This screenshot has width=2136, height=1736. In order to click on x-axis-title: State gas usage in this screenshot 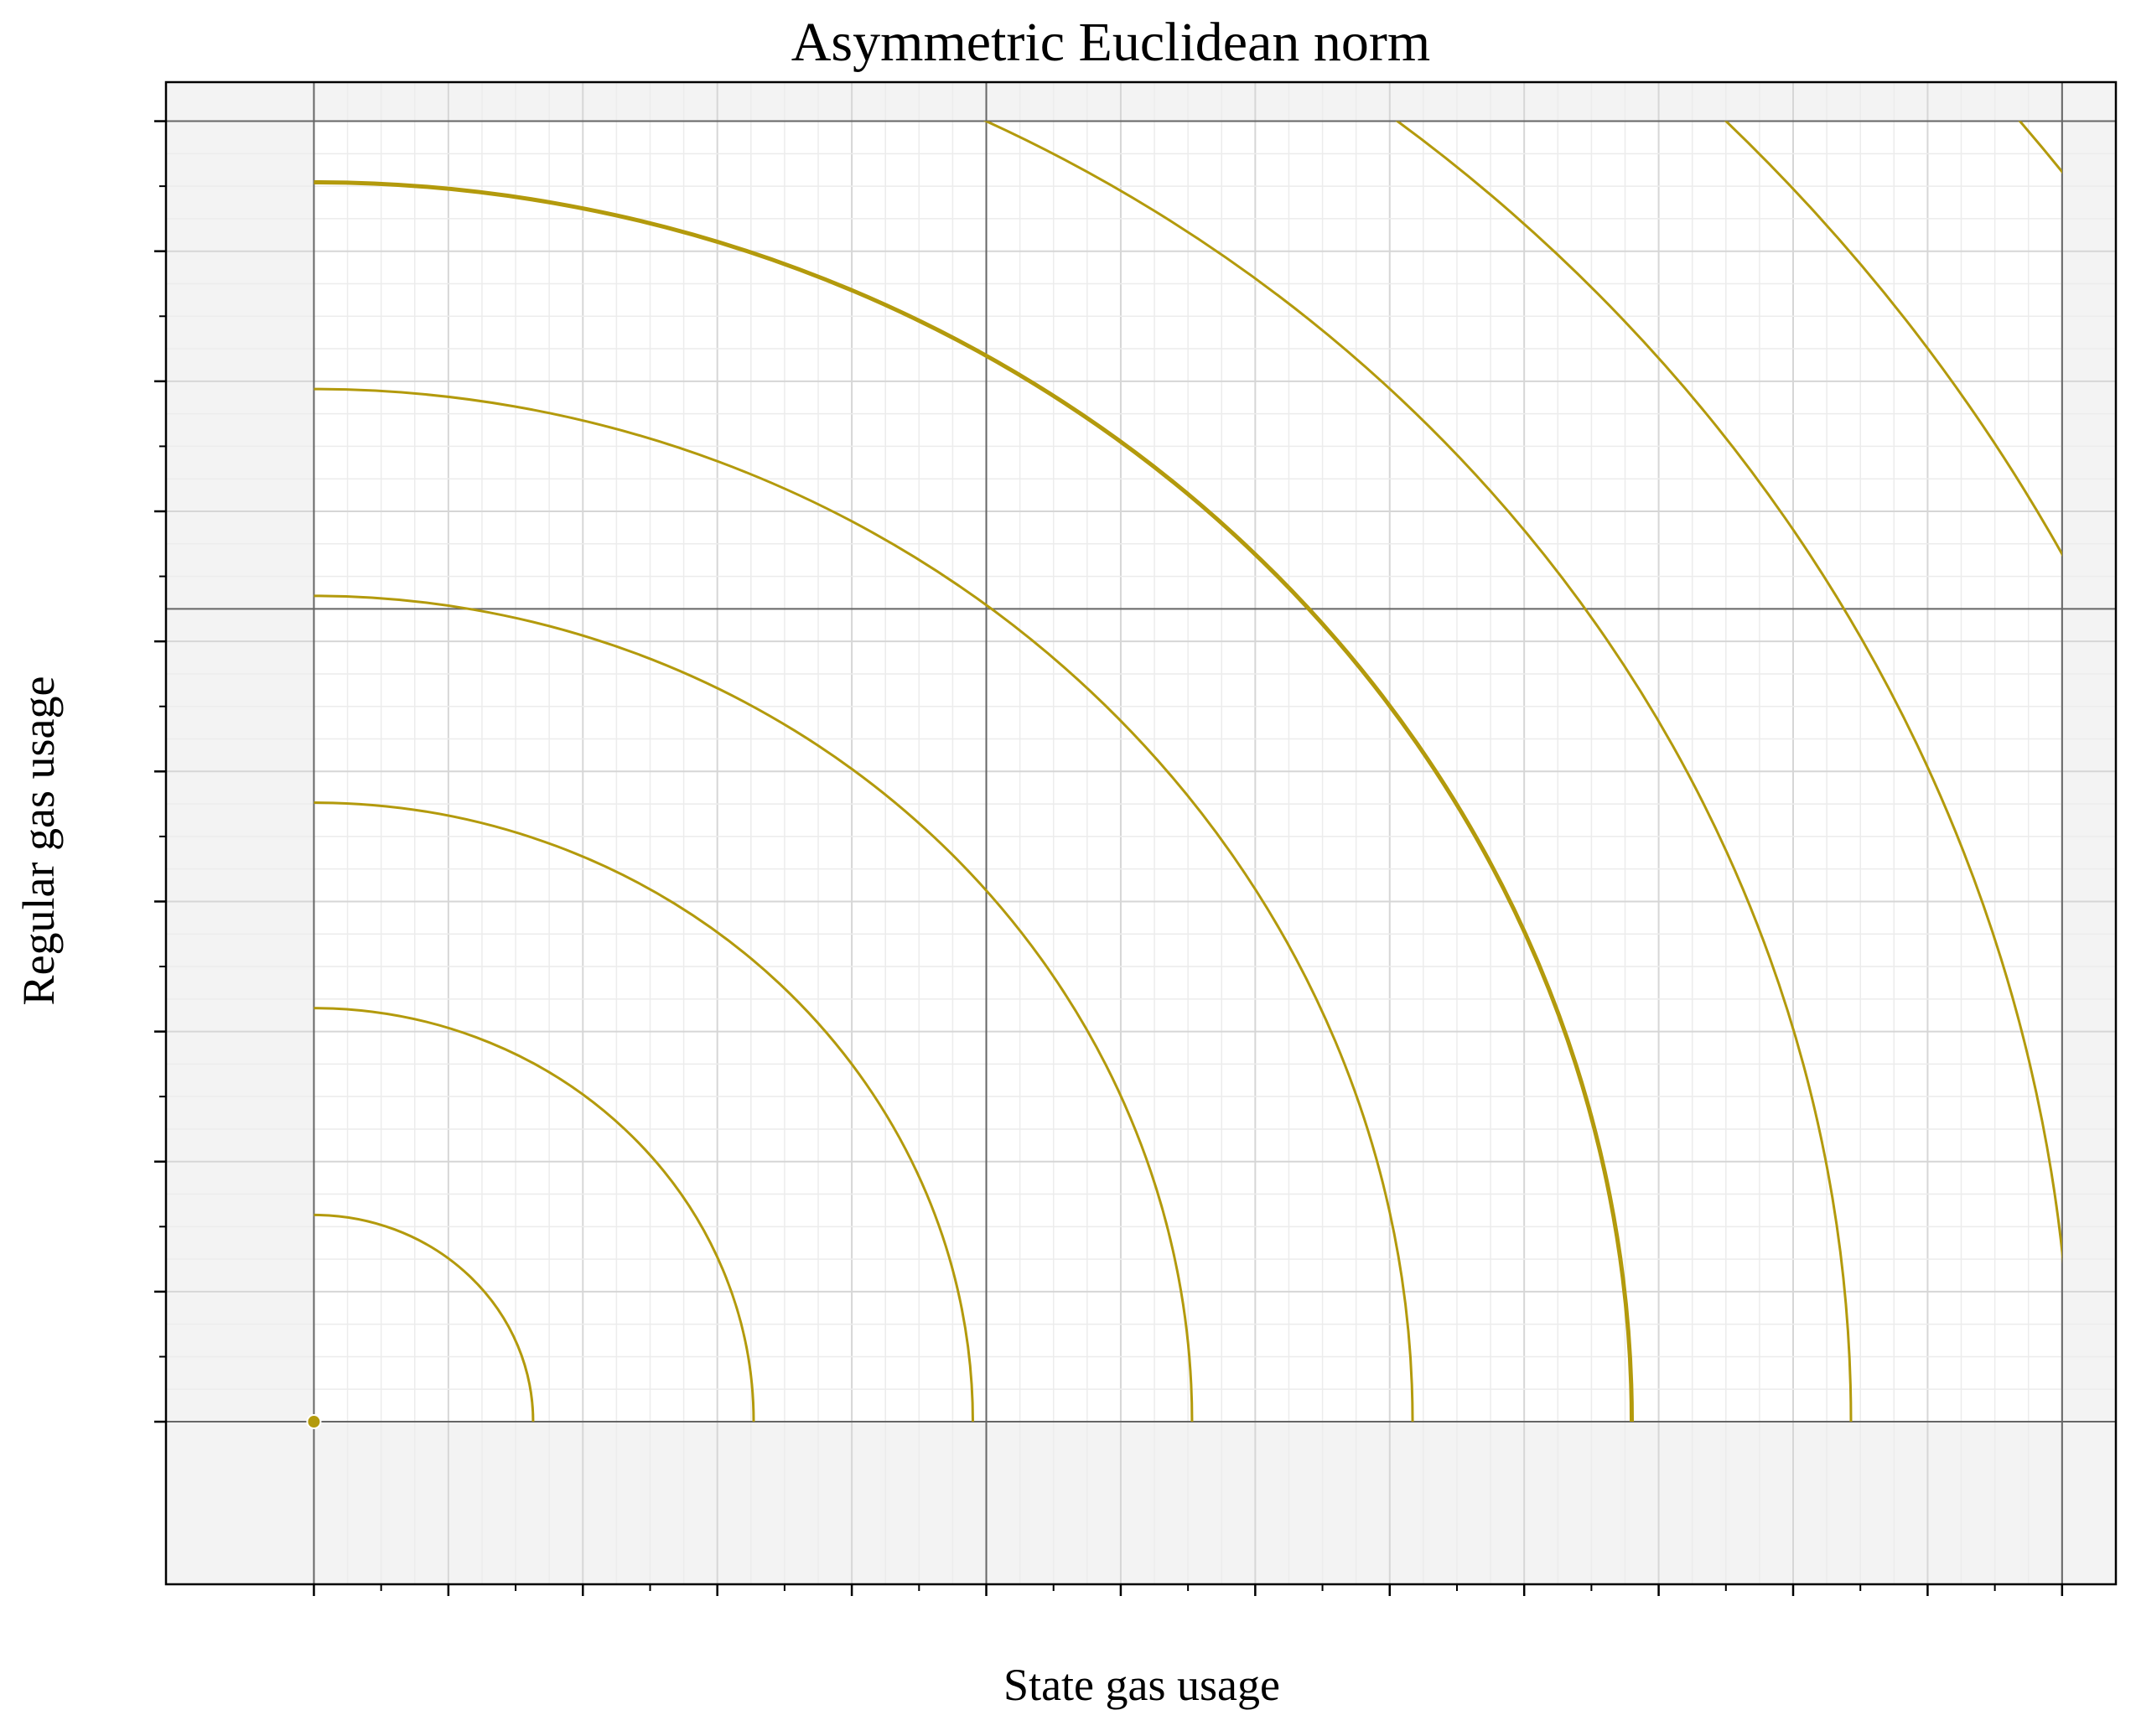, I will do `click(1141, 1685)`.